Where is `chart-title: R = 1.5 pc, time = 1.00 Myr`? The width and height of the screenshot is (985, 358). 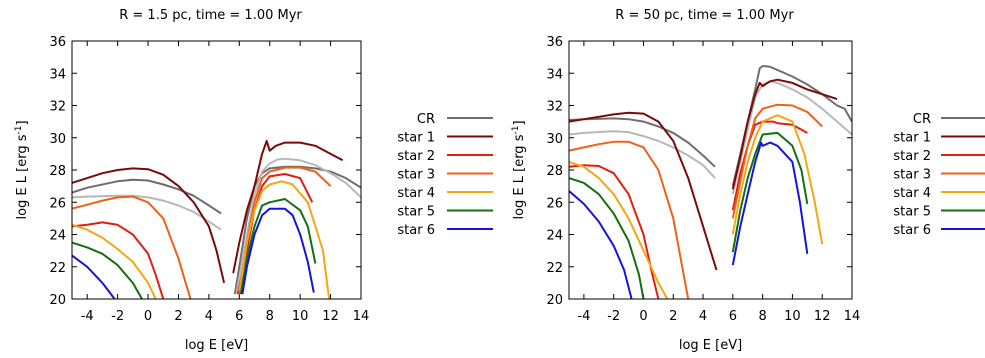
chart-title: R = 1.5 pc, time = 1.00 Myr is located at coordinates (210, 15).